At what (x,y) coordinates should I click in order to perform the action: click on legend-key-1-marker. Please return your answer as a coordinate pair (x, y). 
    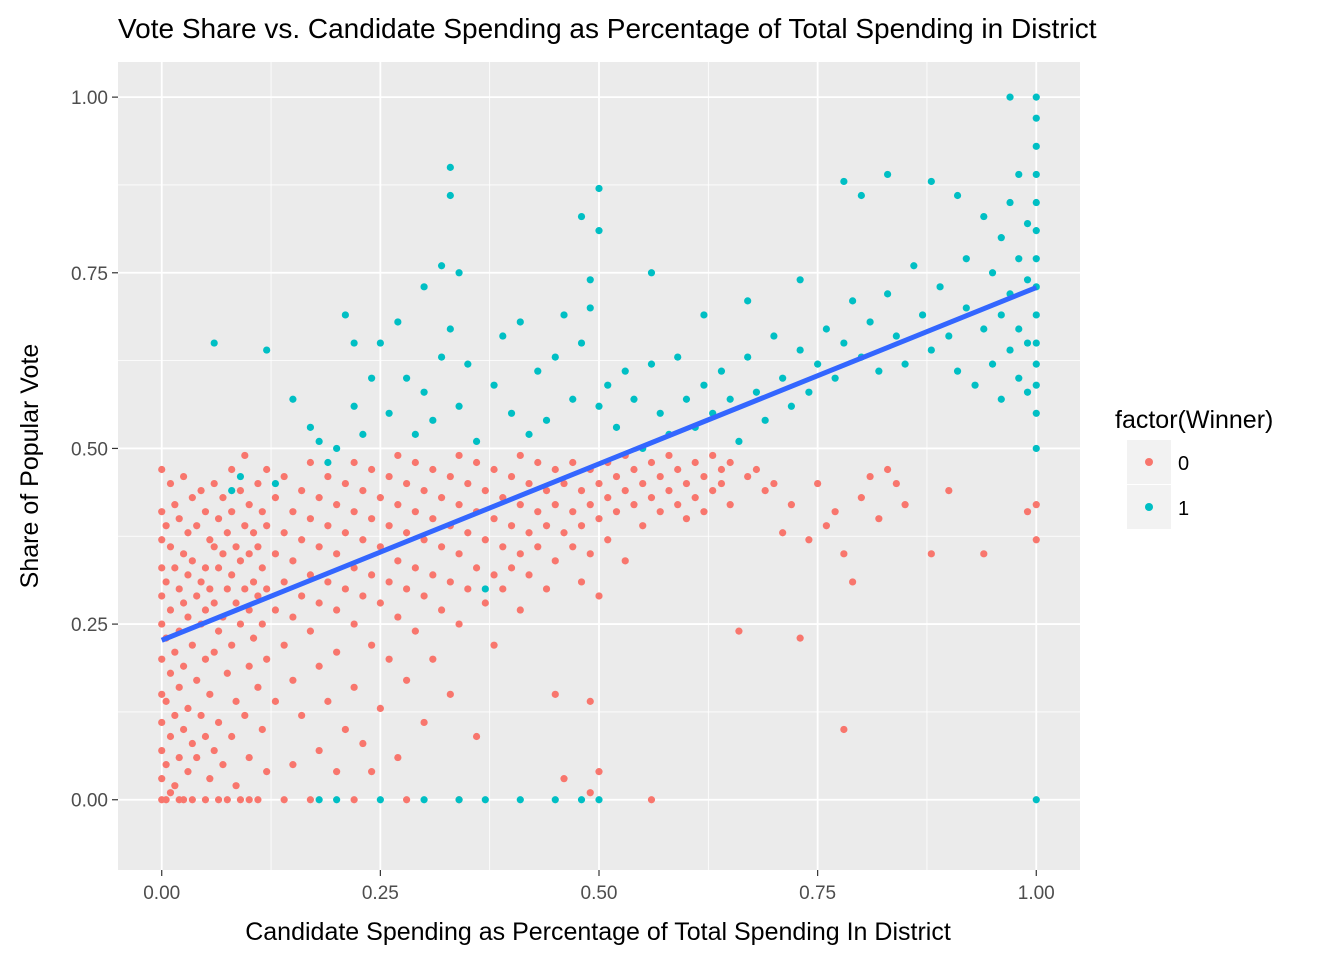
    Looking at the image, I should click on (1149, 507).